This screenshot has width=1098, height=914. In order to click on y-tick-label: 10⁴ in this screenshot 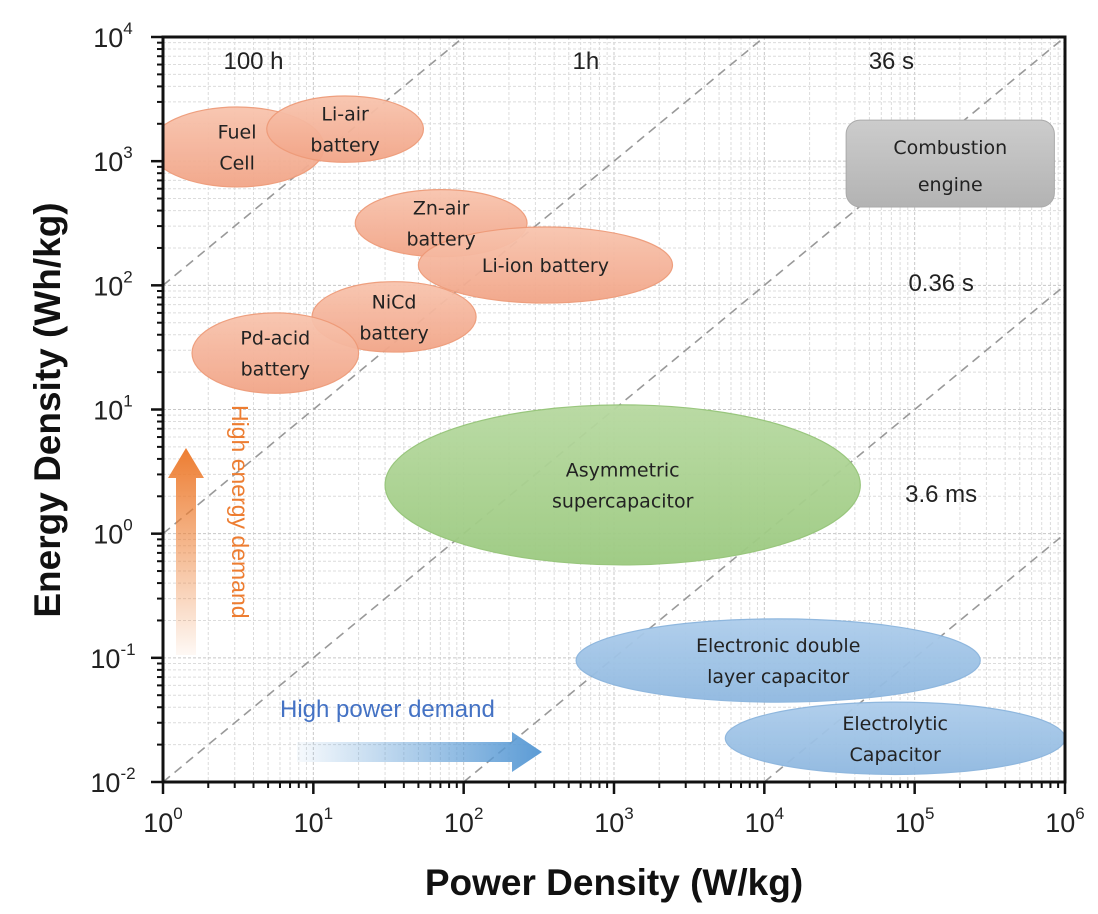, I will do `click(113, 36)`.